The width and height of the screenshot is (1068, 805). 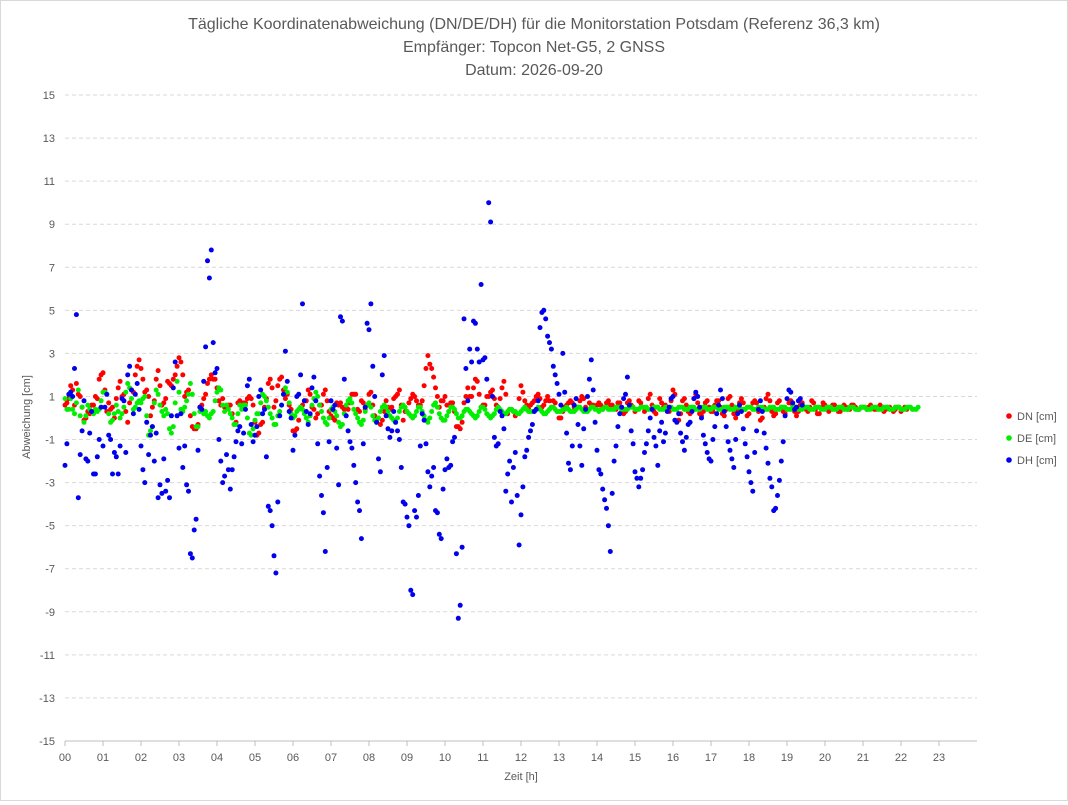 What do you see at coordinates (369, 758) in the screenshot?
I see `x-tick-label: 08` at bounding box center [369, 758].